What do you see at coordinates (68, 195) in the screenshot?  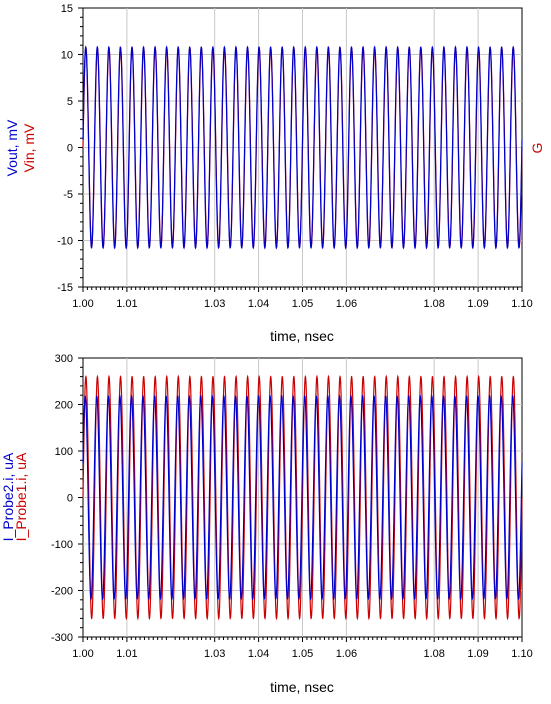 I see `voltage-y-tick-label: -5` at bounding box center [68, 195].